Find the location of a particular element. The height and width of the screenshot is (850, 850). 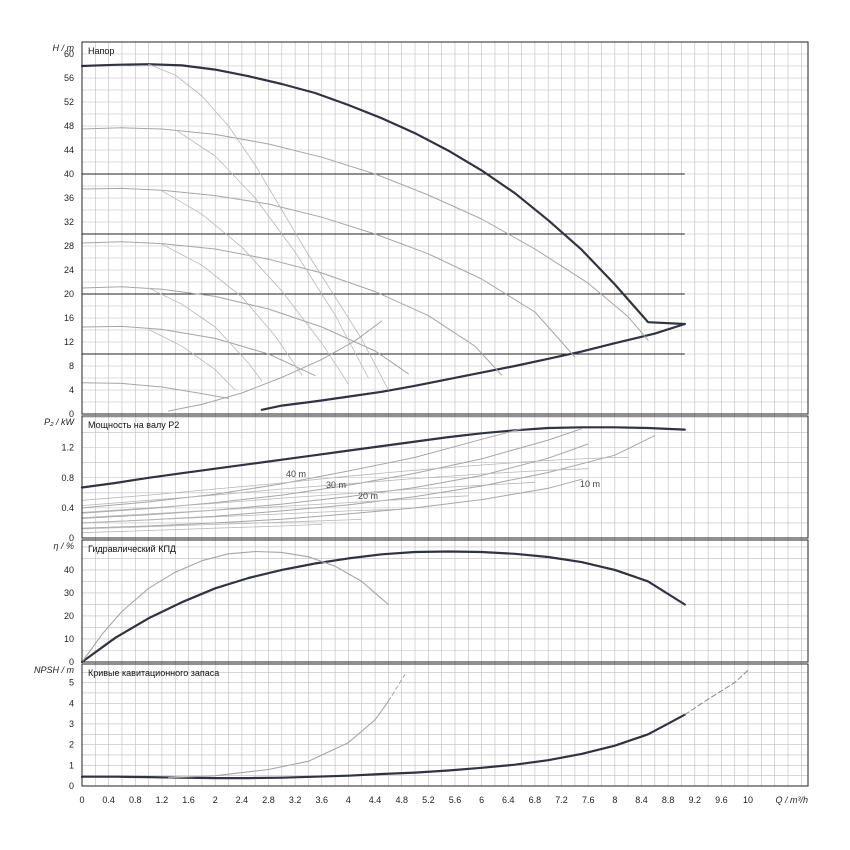

npsh-curve-max-ext is located at coordinates (716, 692).